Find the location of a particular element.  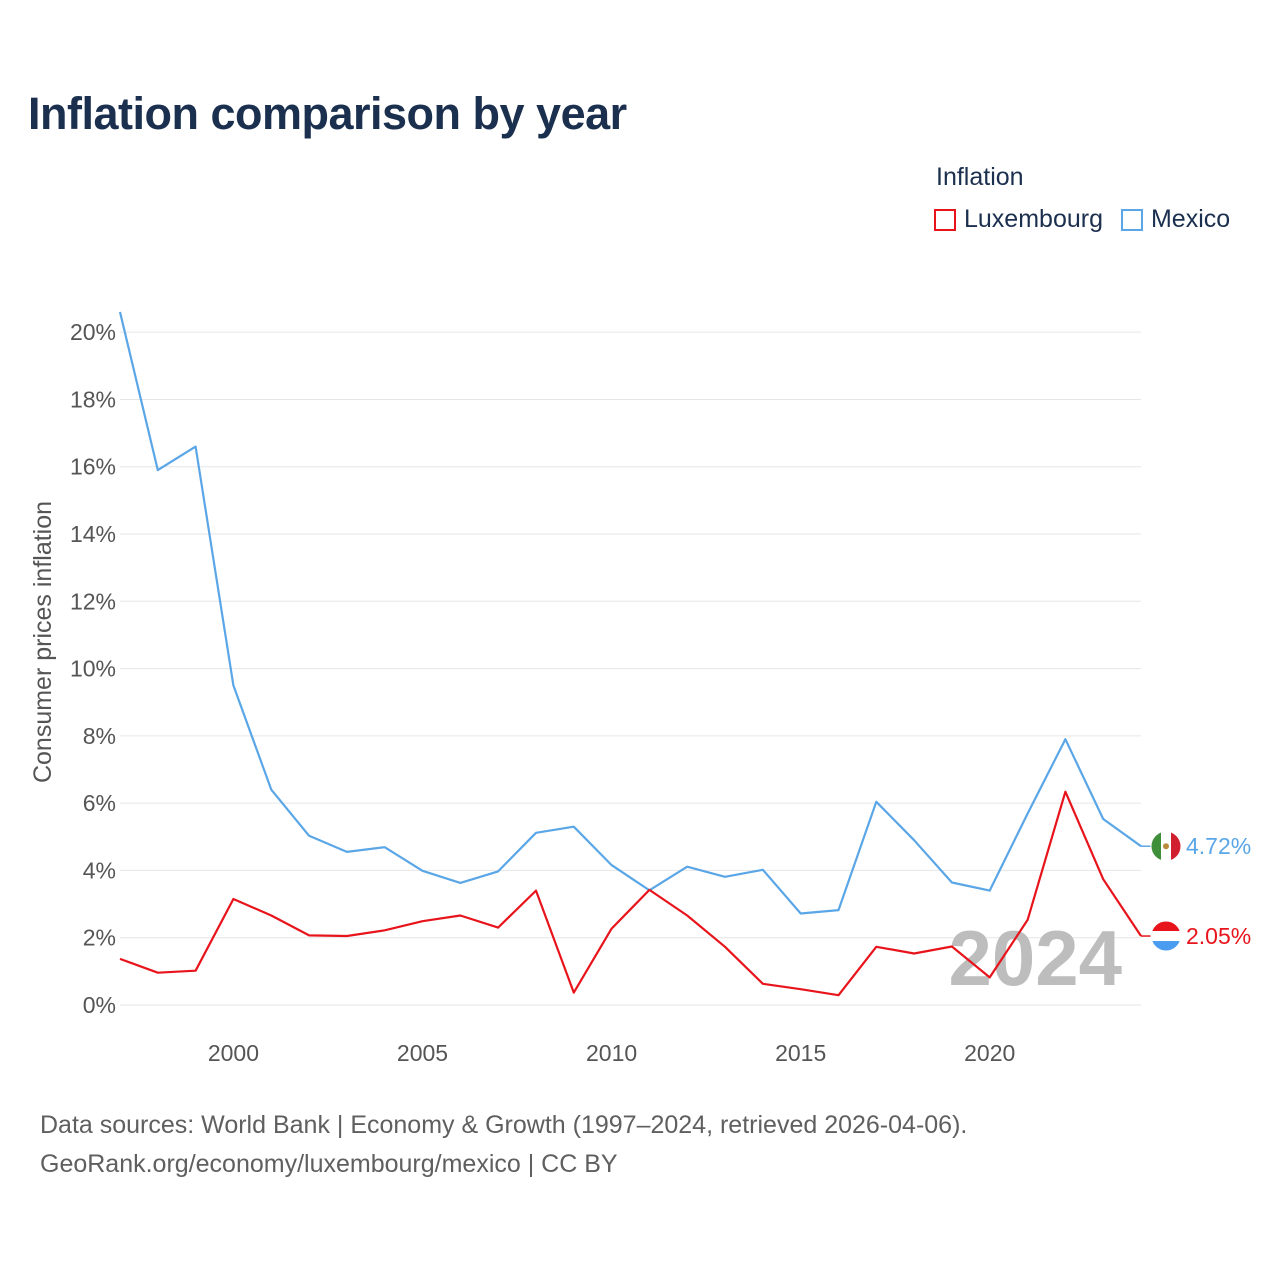

legend-swatch-luxembourg is located at coordinates (945, 219).